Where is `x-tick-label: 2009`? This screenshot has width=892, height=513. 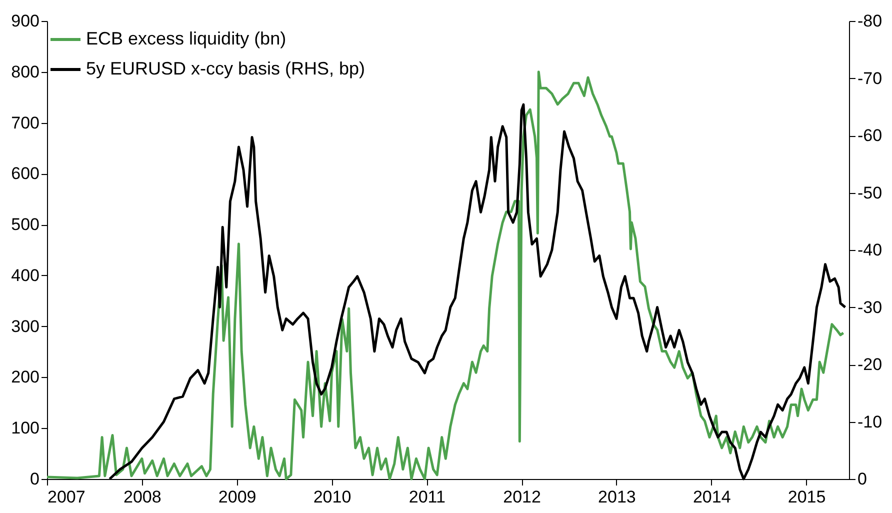 x-tick-label: 2009 is located at coordinates (237, 497).